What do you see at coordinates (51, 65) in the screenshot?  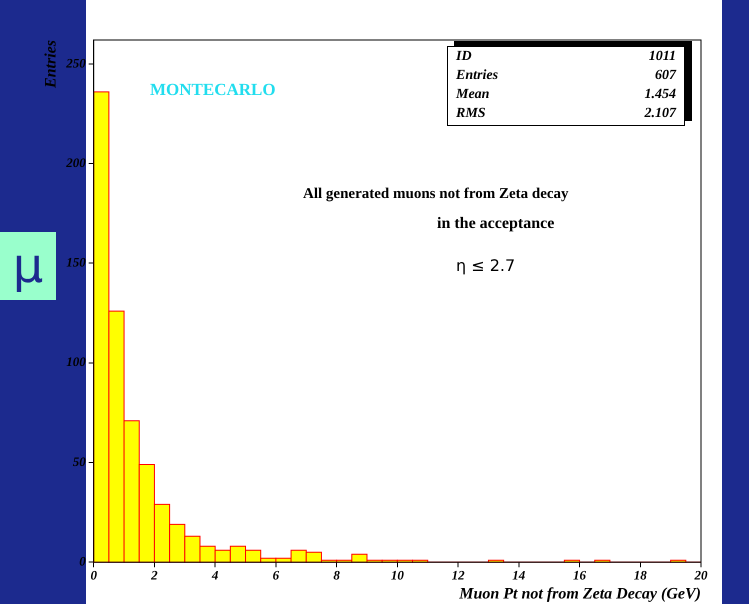 I see `y-axis-title: Entries` at bounding box center [51, 65].